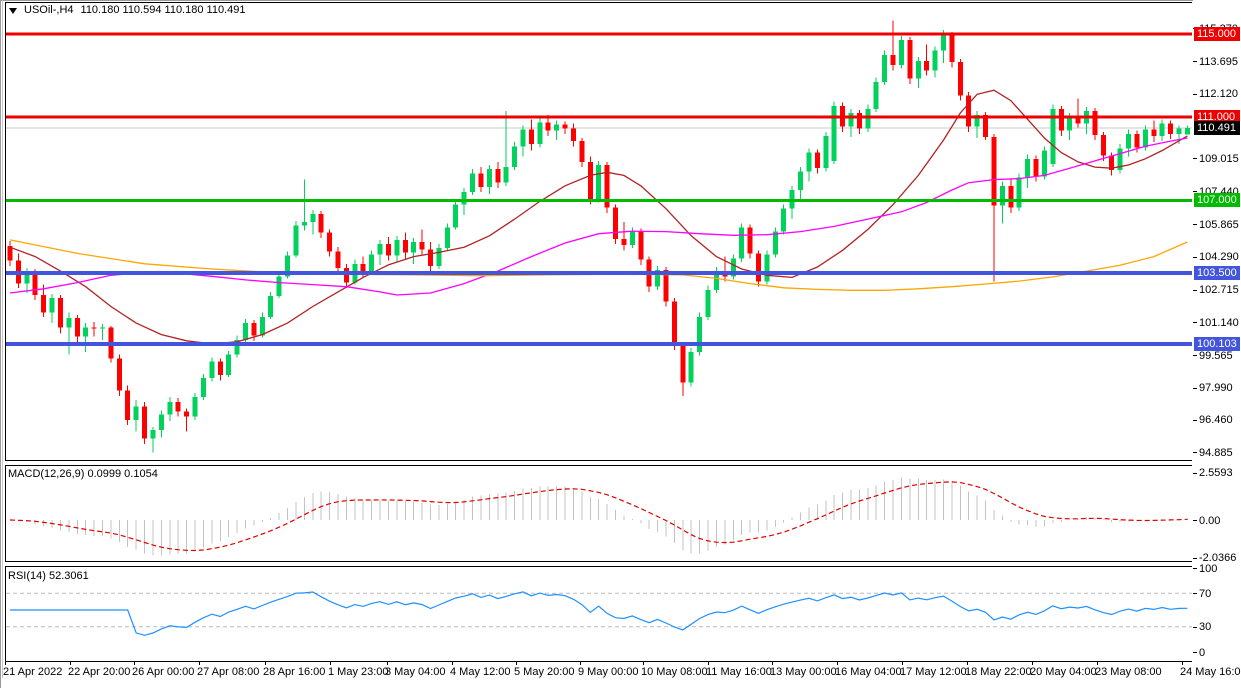 The height and width of the screenshot is (688, 1241). I want to click on chevron-down-icon, so click(13, 10).